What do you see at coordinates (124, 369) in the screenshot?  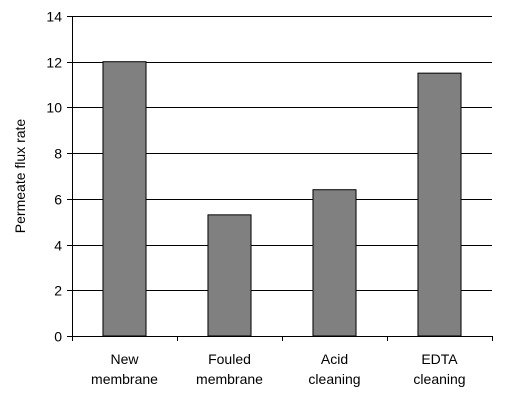 I see `x-category-label: New membrane` at bounding box center [124, 369].